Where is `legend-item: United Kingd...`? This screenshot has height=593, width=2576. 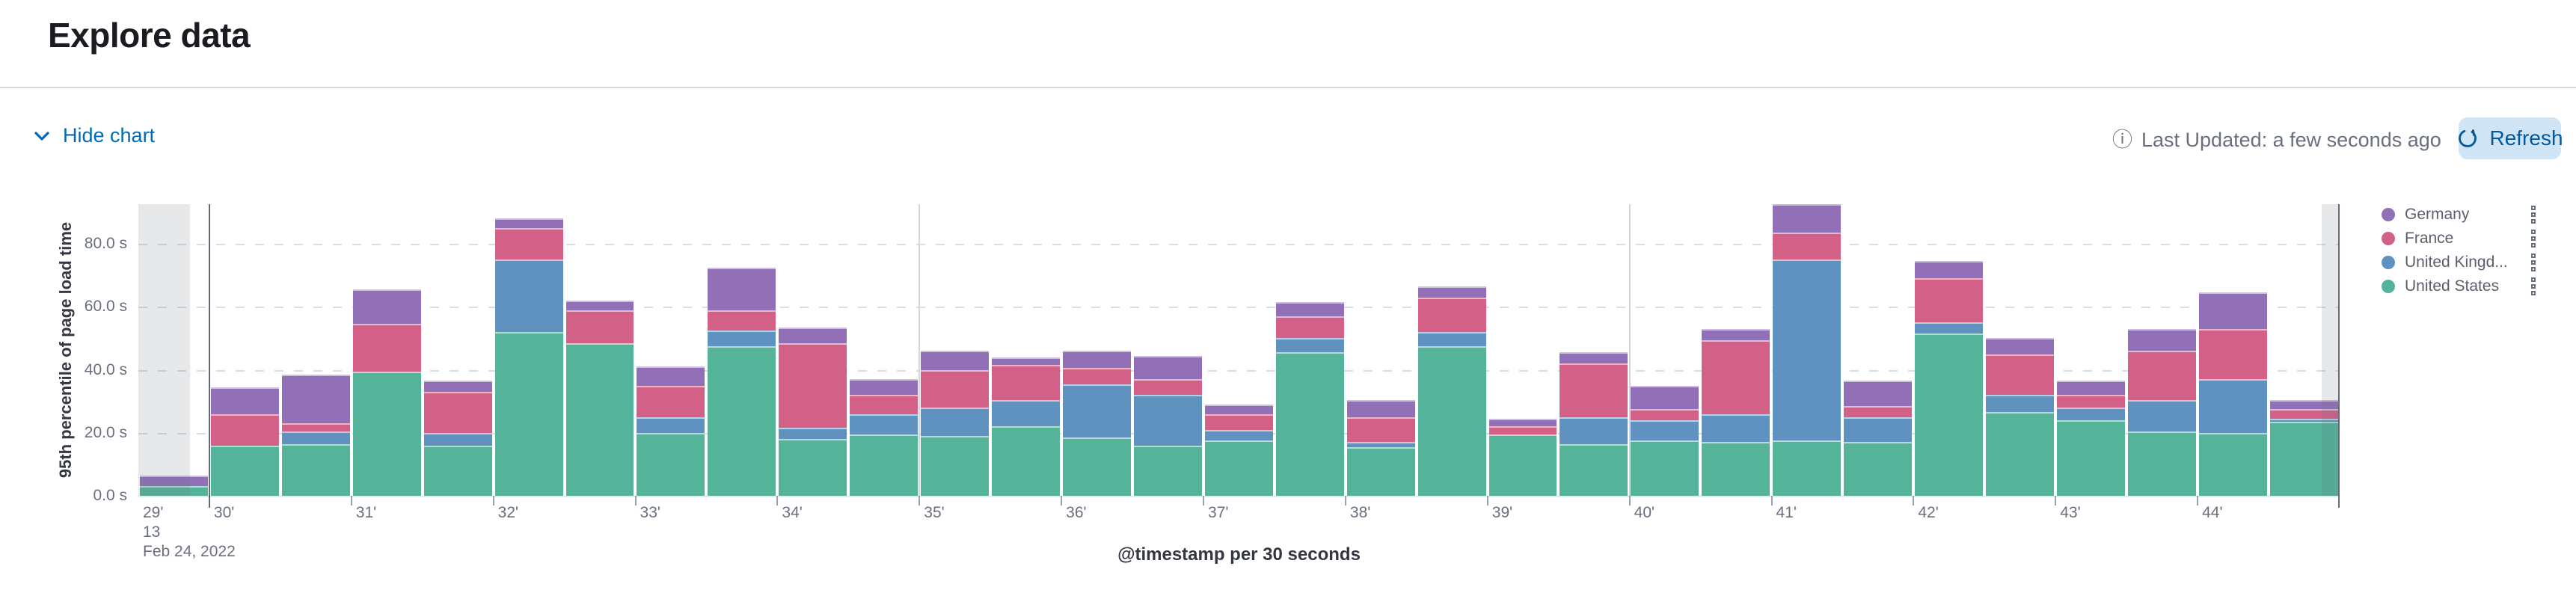
legend-item: United Kingd... is located at coordinates (2459, 262).